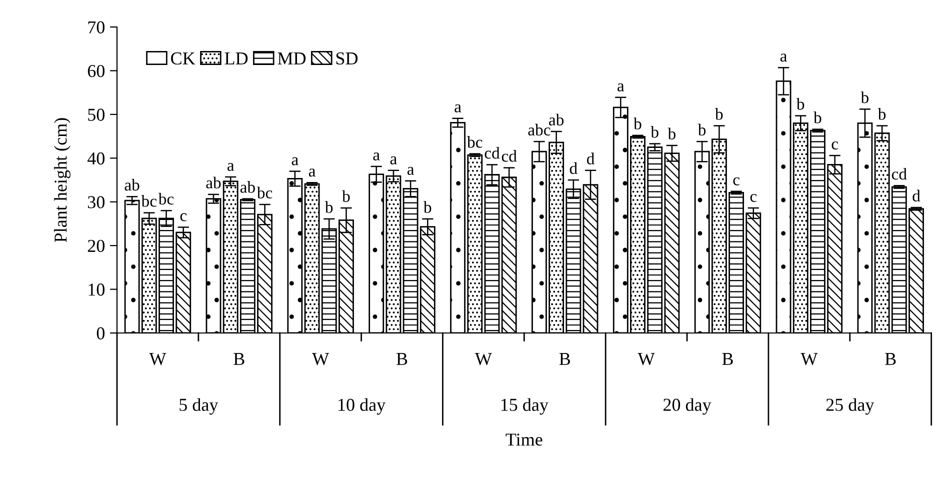 The width and height of the screenshot is (936, 500). What do you see at coordinates (524, 406) in the screenshot?
I see `text: 15 day` at bounding box center [524, 406].